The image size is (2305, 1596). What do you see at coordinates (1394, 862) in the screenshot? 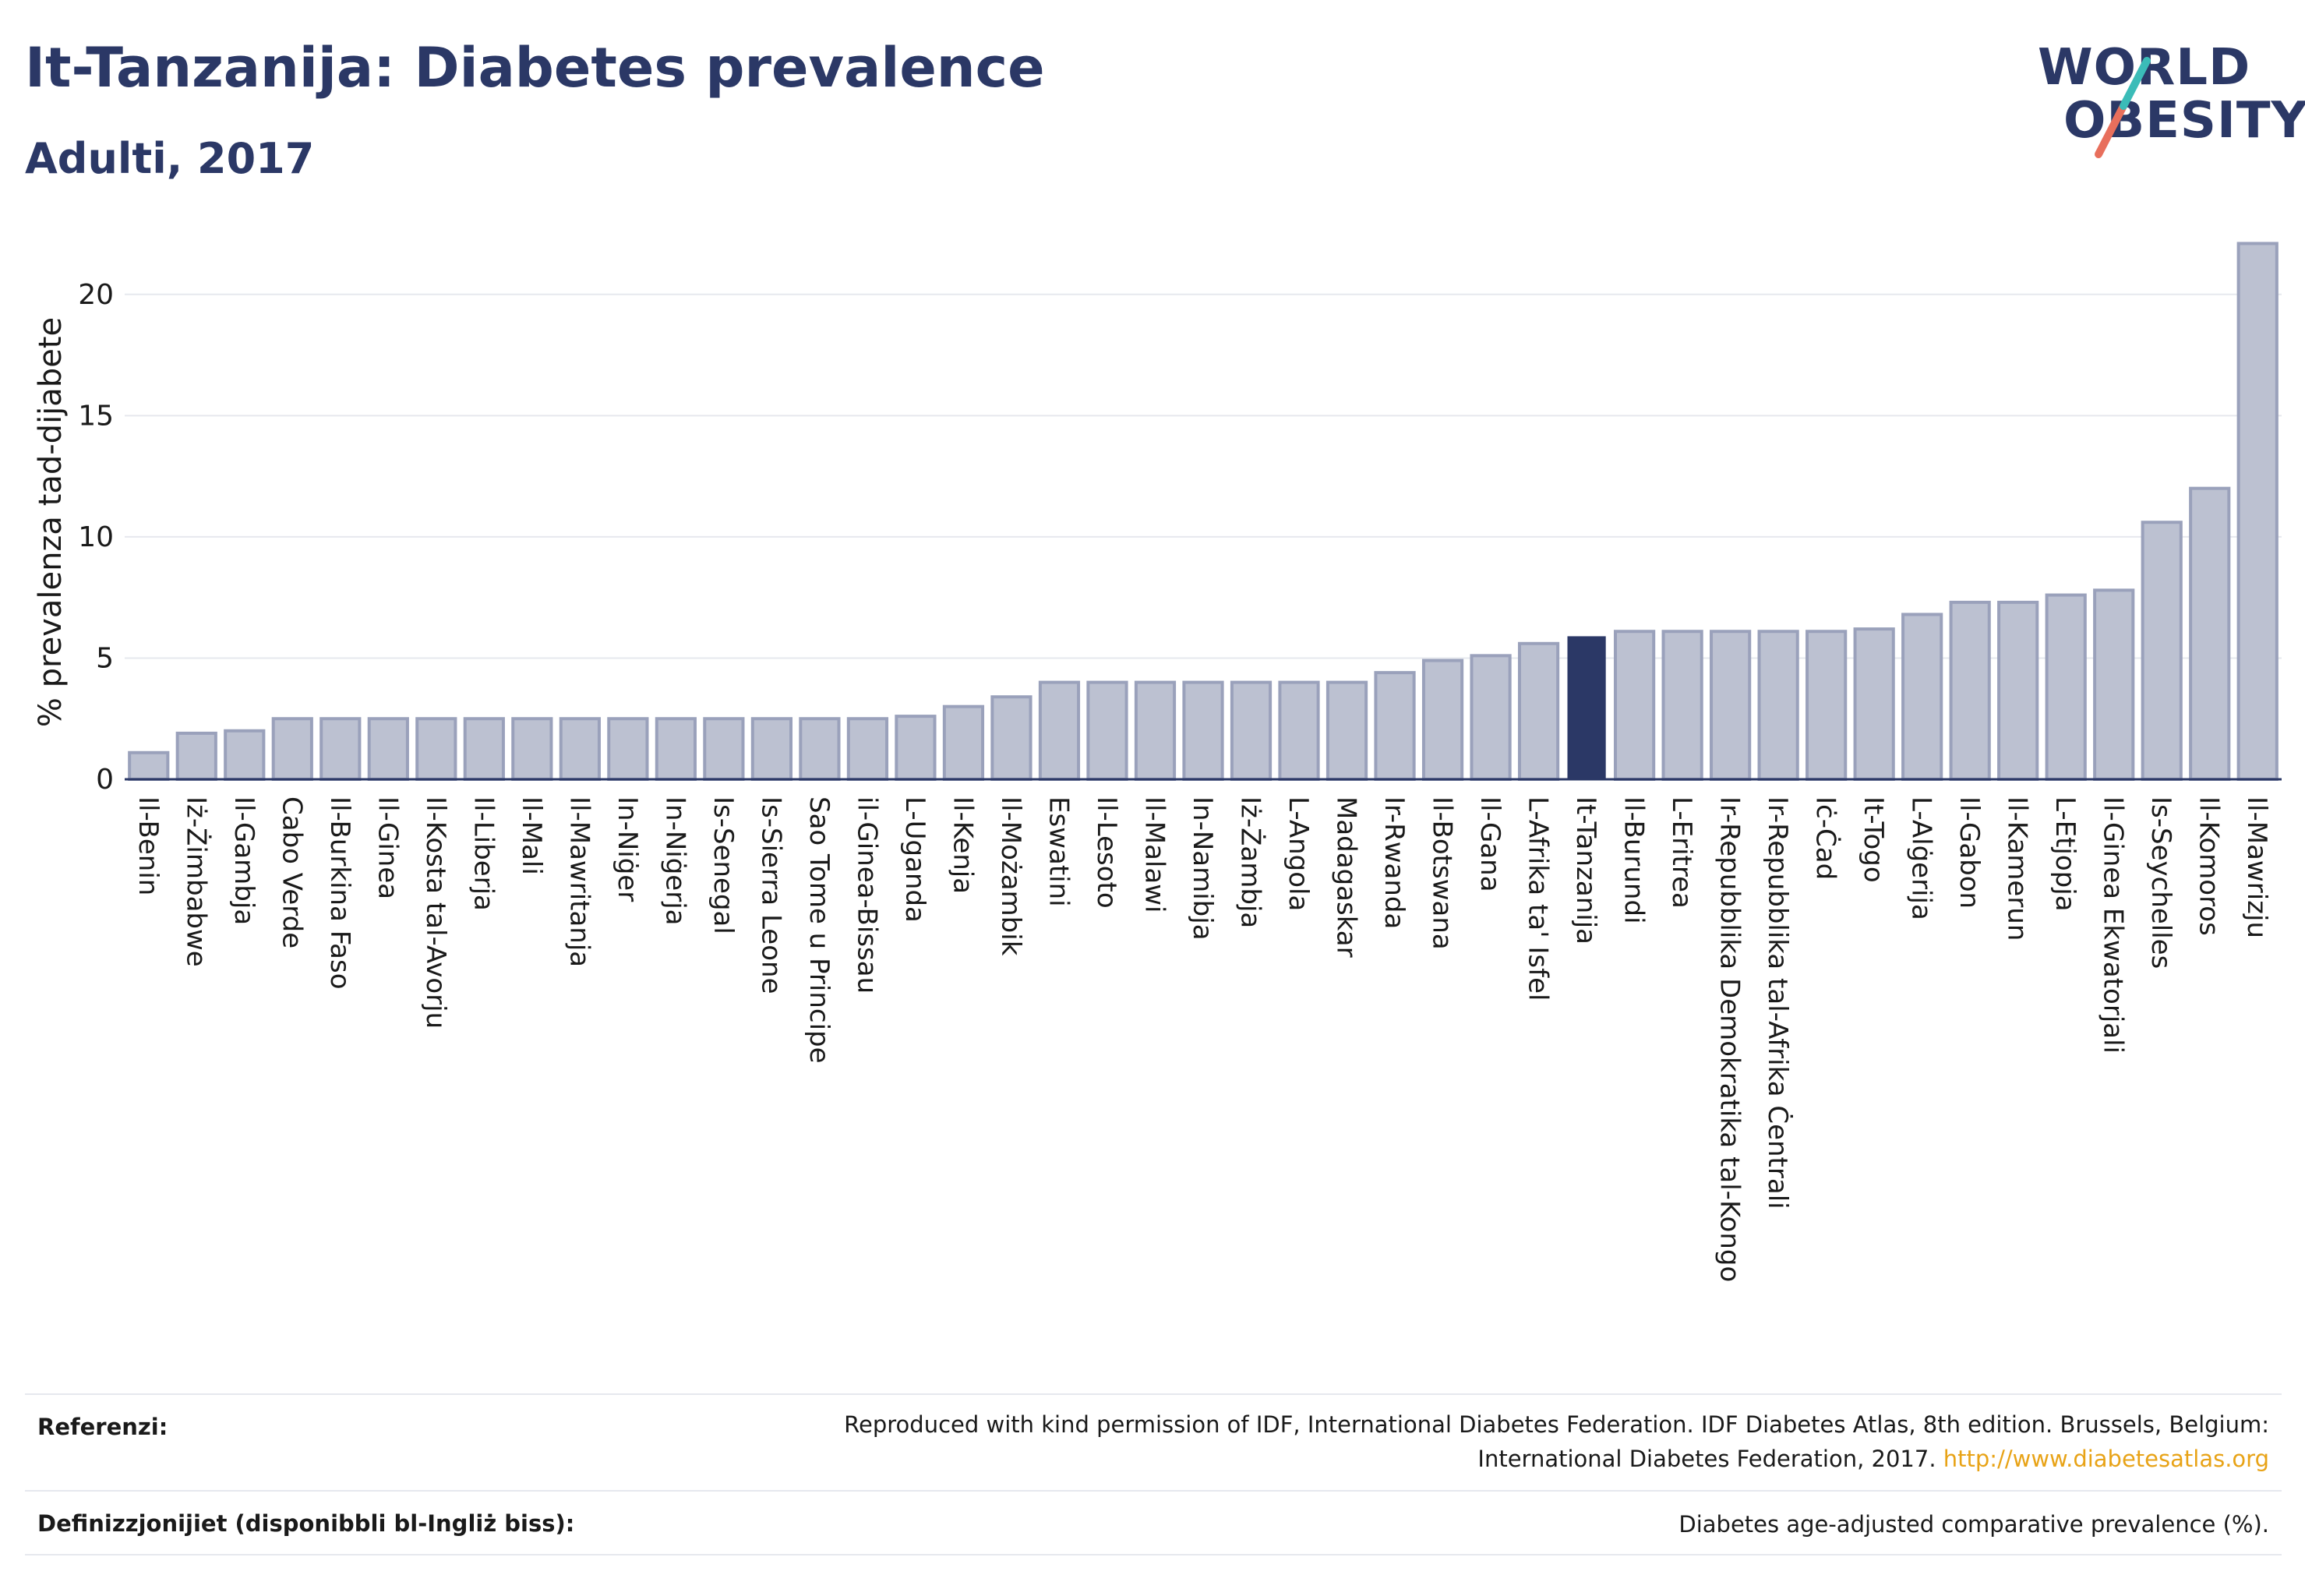
I see `x-tick-label: Ir-Rwanda` at bounding box center [1394, 862].